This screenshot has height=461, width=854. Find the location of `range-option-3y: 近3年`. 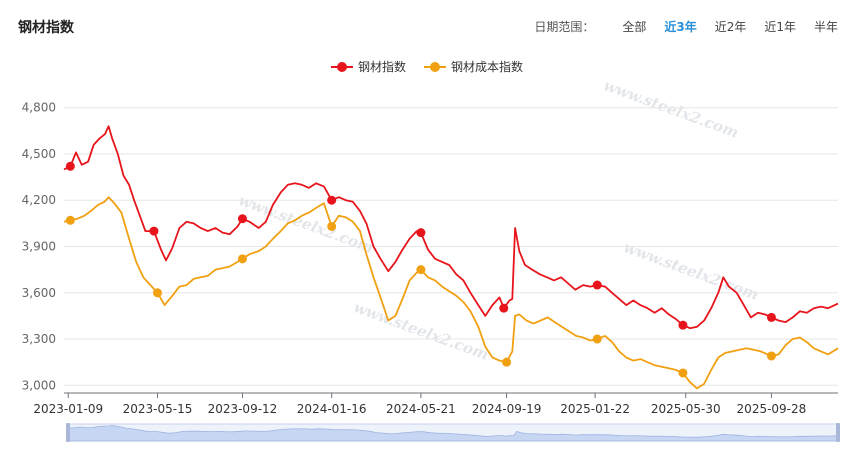

range-option-3y: 近3年 is located at coordinates (680, 27).